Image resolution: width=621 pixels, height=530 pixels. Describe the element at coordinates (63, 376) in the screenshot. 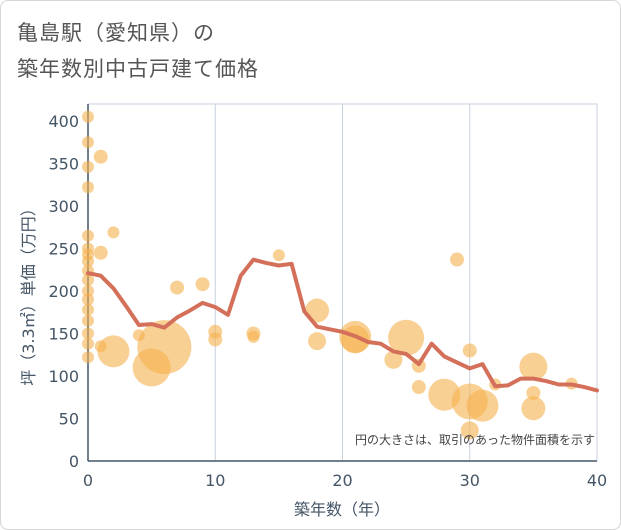

I see `y-tick-label: 100` at that location.